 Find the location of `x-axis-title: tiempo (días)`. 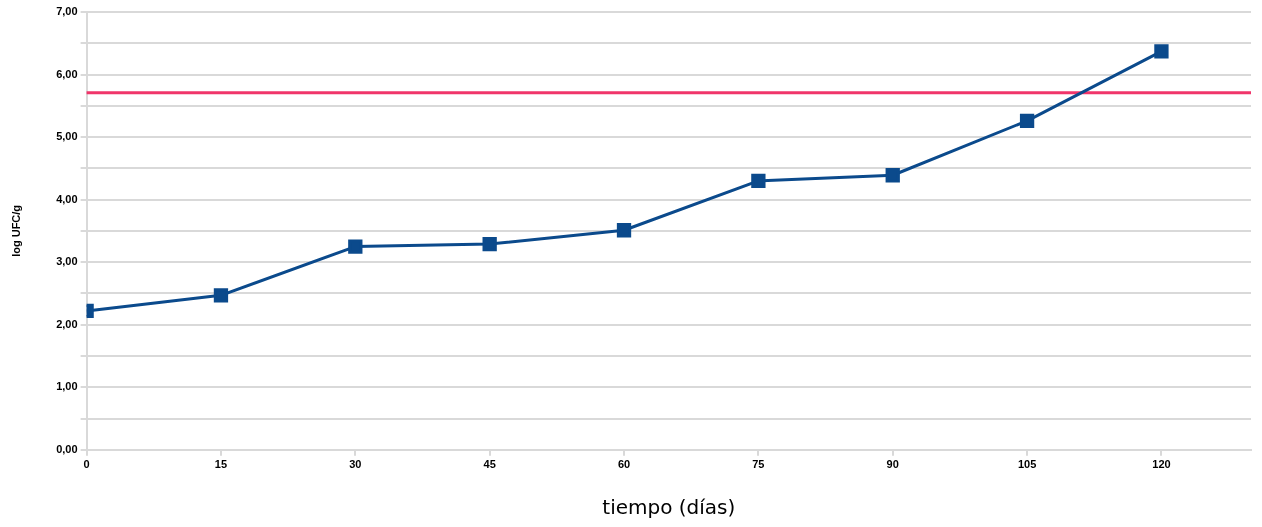

x-axis-title: tiempo (días) is located at coordinates (669, 507).